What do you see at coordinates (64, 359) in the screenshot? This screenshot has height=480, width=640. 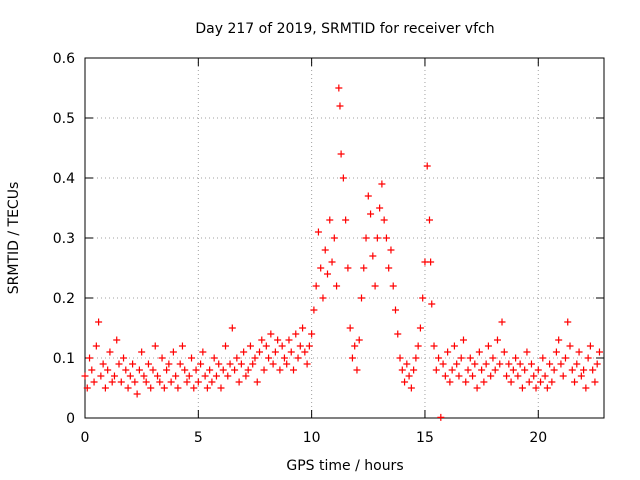 I see `y-tick-label: 0.1` at bounding box center [64, 359].